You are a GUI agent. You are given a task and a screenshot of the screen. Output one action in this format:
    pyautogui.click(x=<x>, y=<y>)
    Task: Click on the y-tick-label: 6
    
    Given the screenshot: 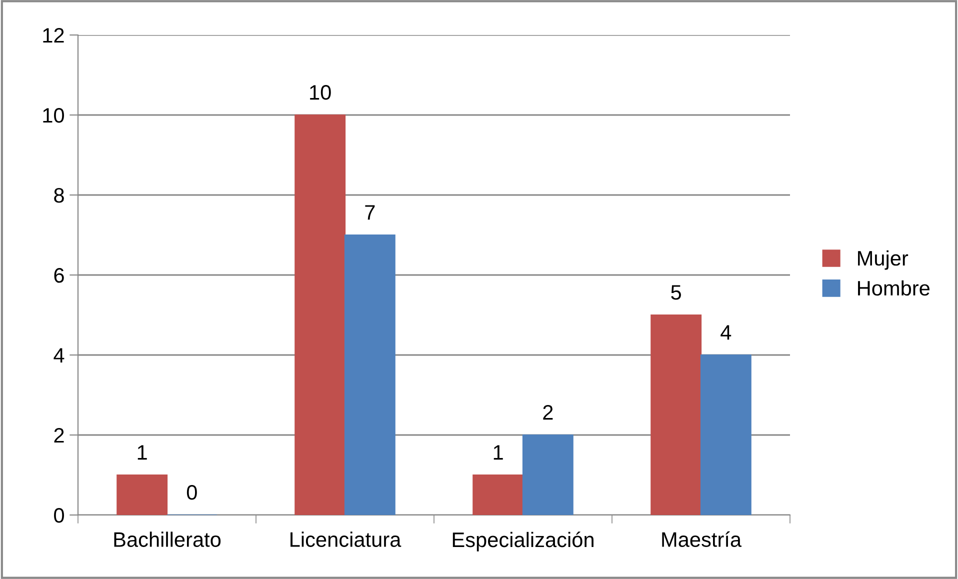 What is the action you would take?
    pyautogui.click(x=59, y=275)
    